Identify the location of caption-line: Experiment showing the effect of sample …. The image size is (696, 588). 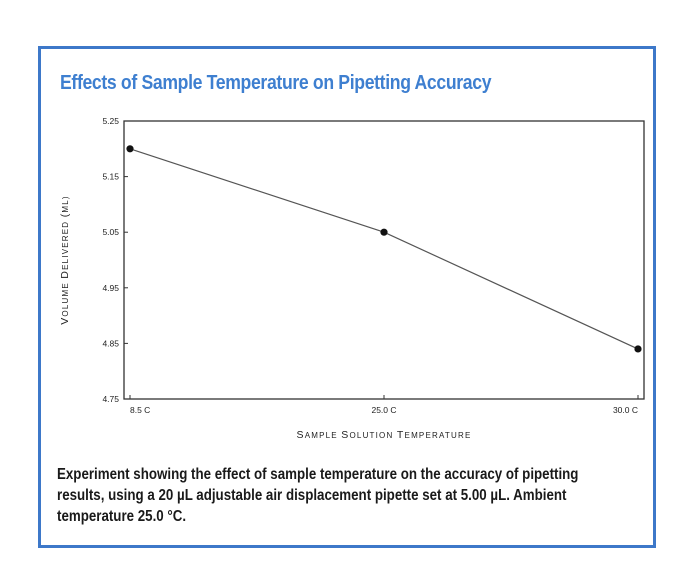
(318, 474).